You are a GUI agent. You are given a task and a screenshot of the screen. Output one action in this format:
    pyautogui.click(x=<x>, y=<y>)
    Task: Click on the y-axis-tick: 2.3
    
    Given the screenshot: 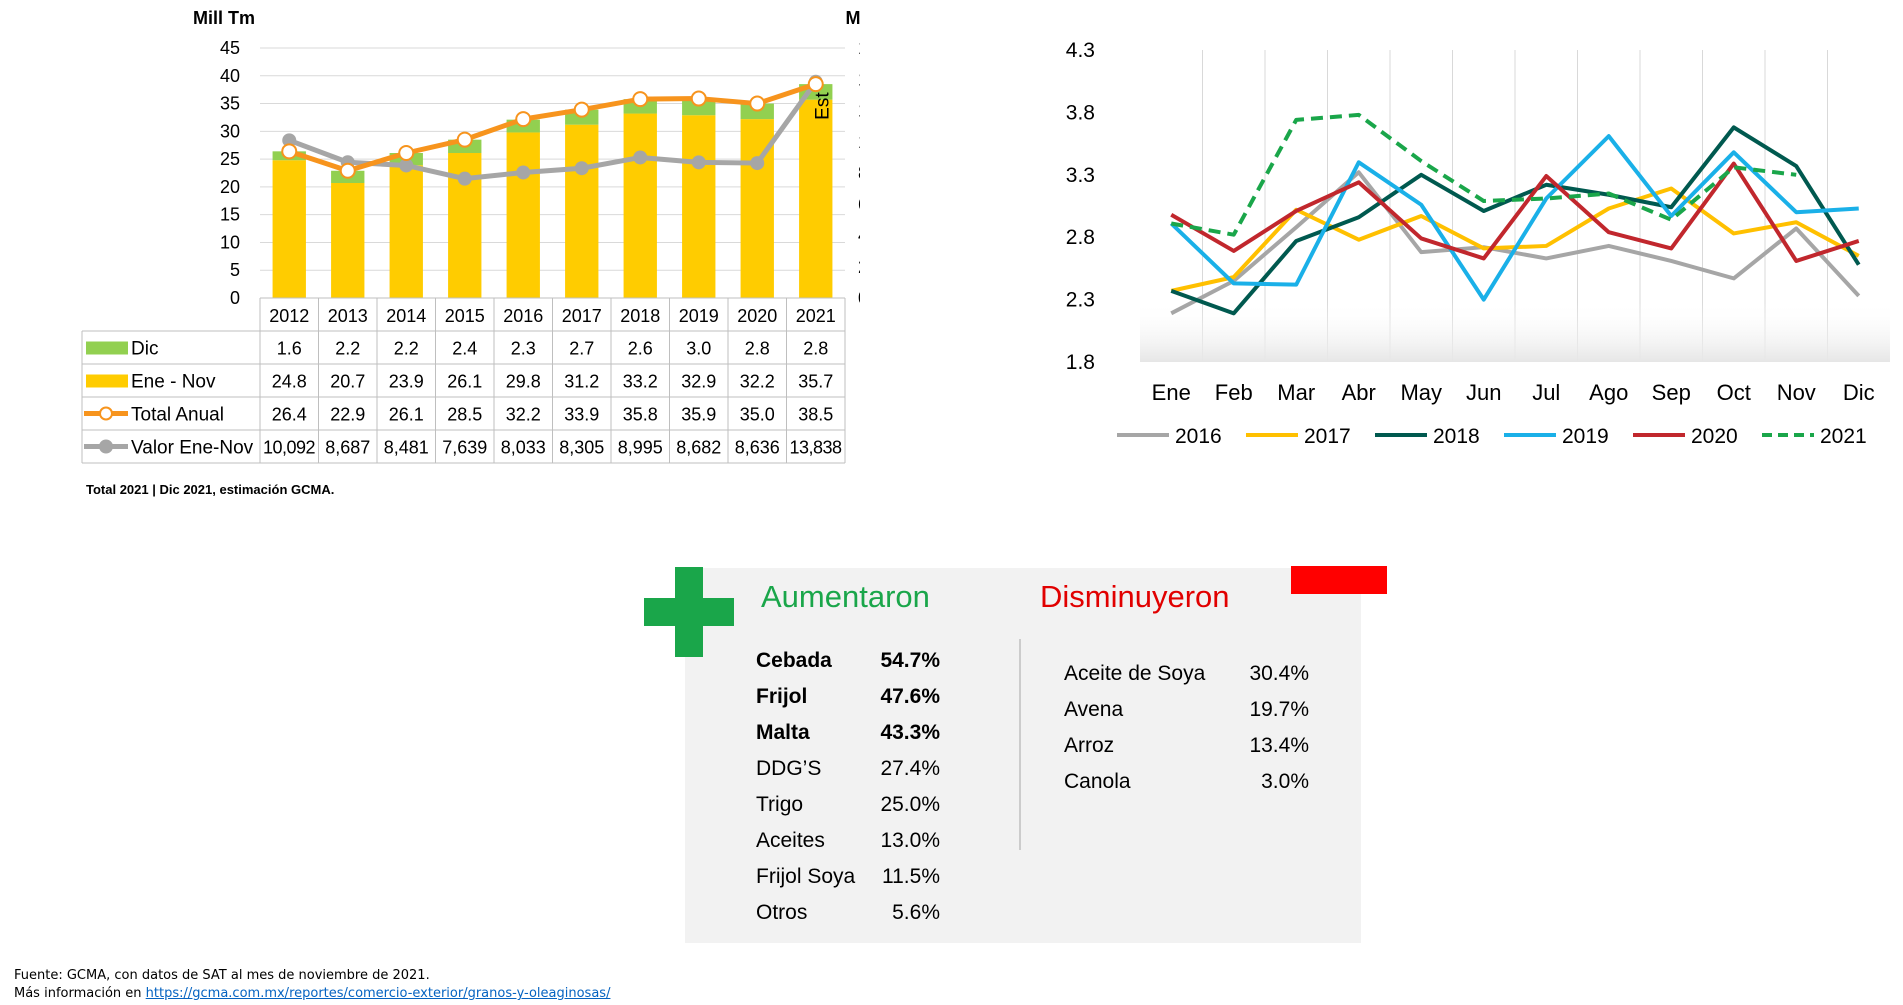 What is the action you would take?
    pyautogui.click(x=1080, y=300)
    